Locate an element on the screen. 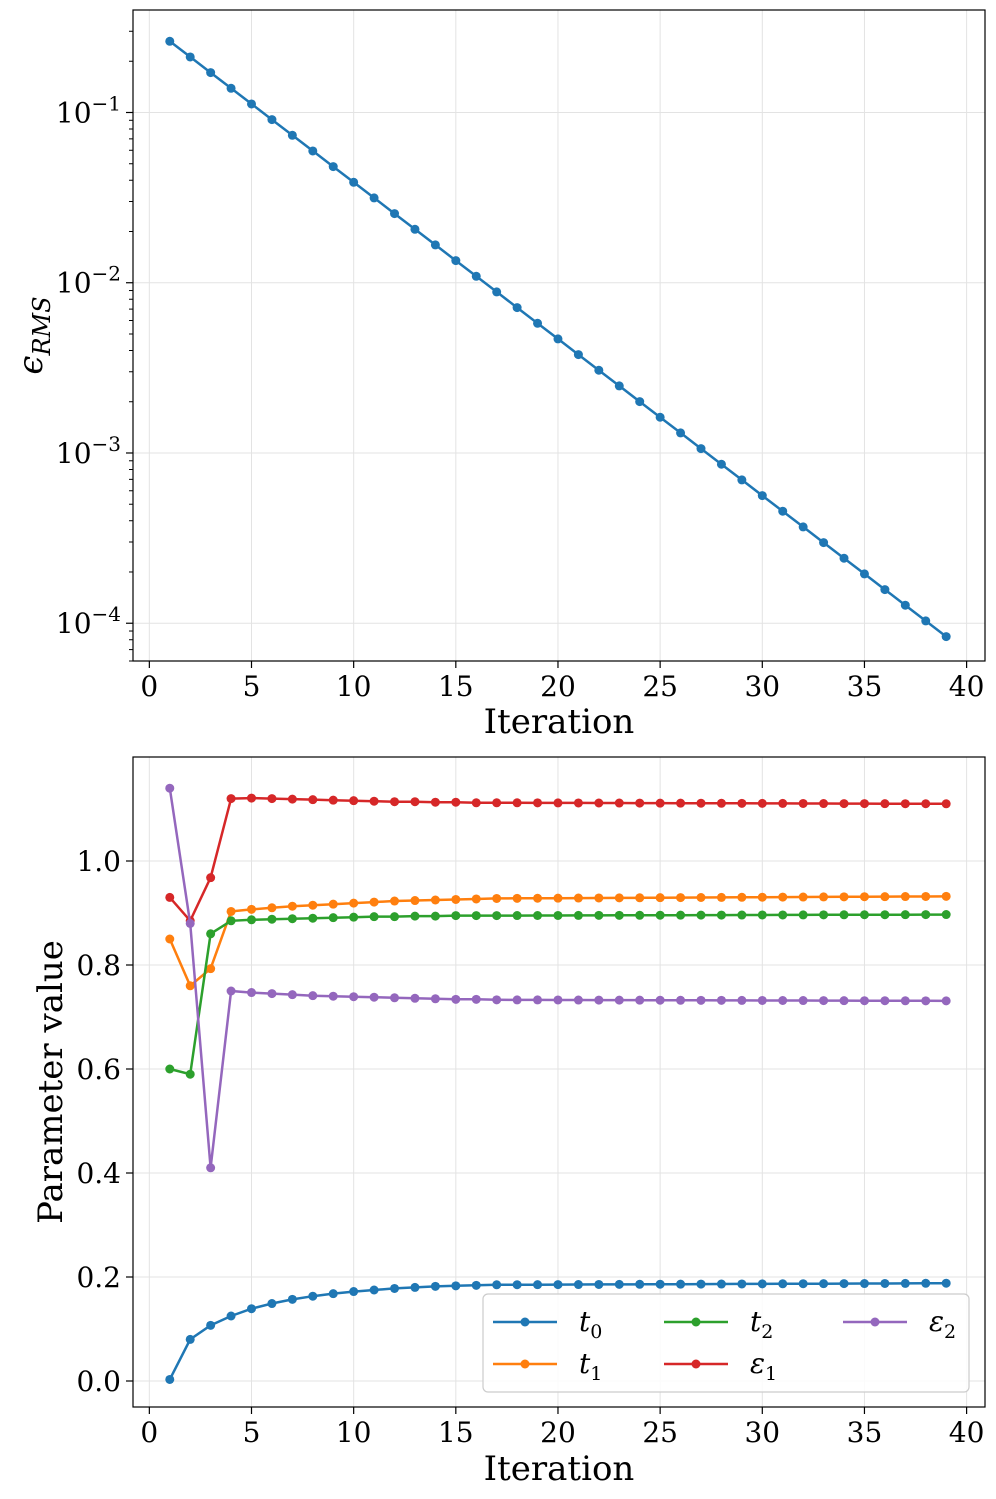 This screenshot has height=1499, width=996. legend-label: ε1 is located at coordinates (763, 1366).